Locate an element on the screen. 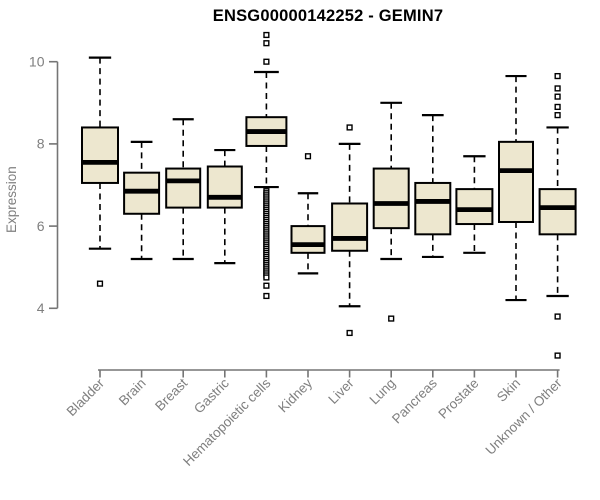 The width and height of the screenshot is (600, 500). x-category-label-liver: Liver is located at coordinates (341, 391).